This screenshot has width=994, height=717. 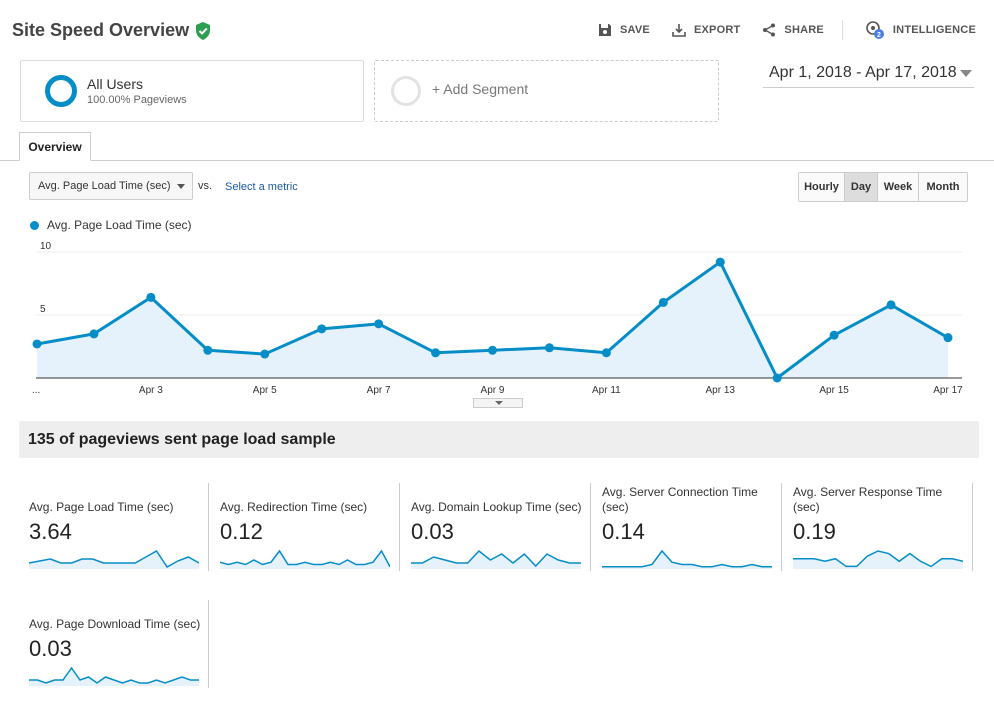 I want to click on intelligence-button: 2 INTELLIGENCE, so click(x=920, y=30).